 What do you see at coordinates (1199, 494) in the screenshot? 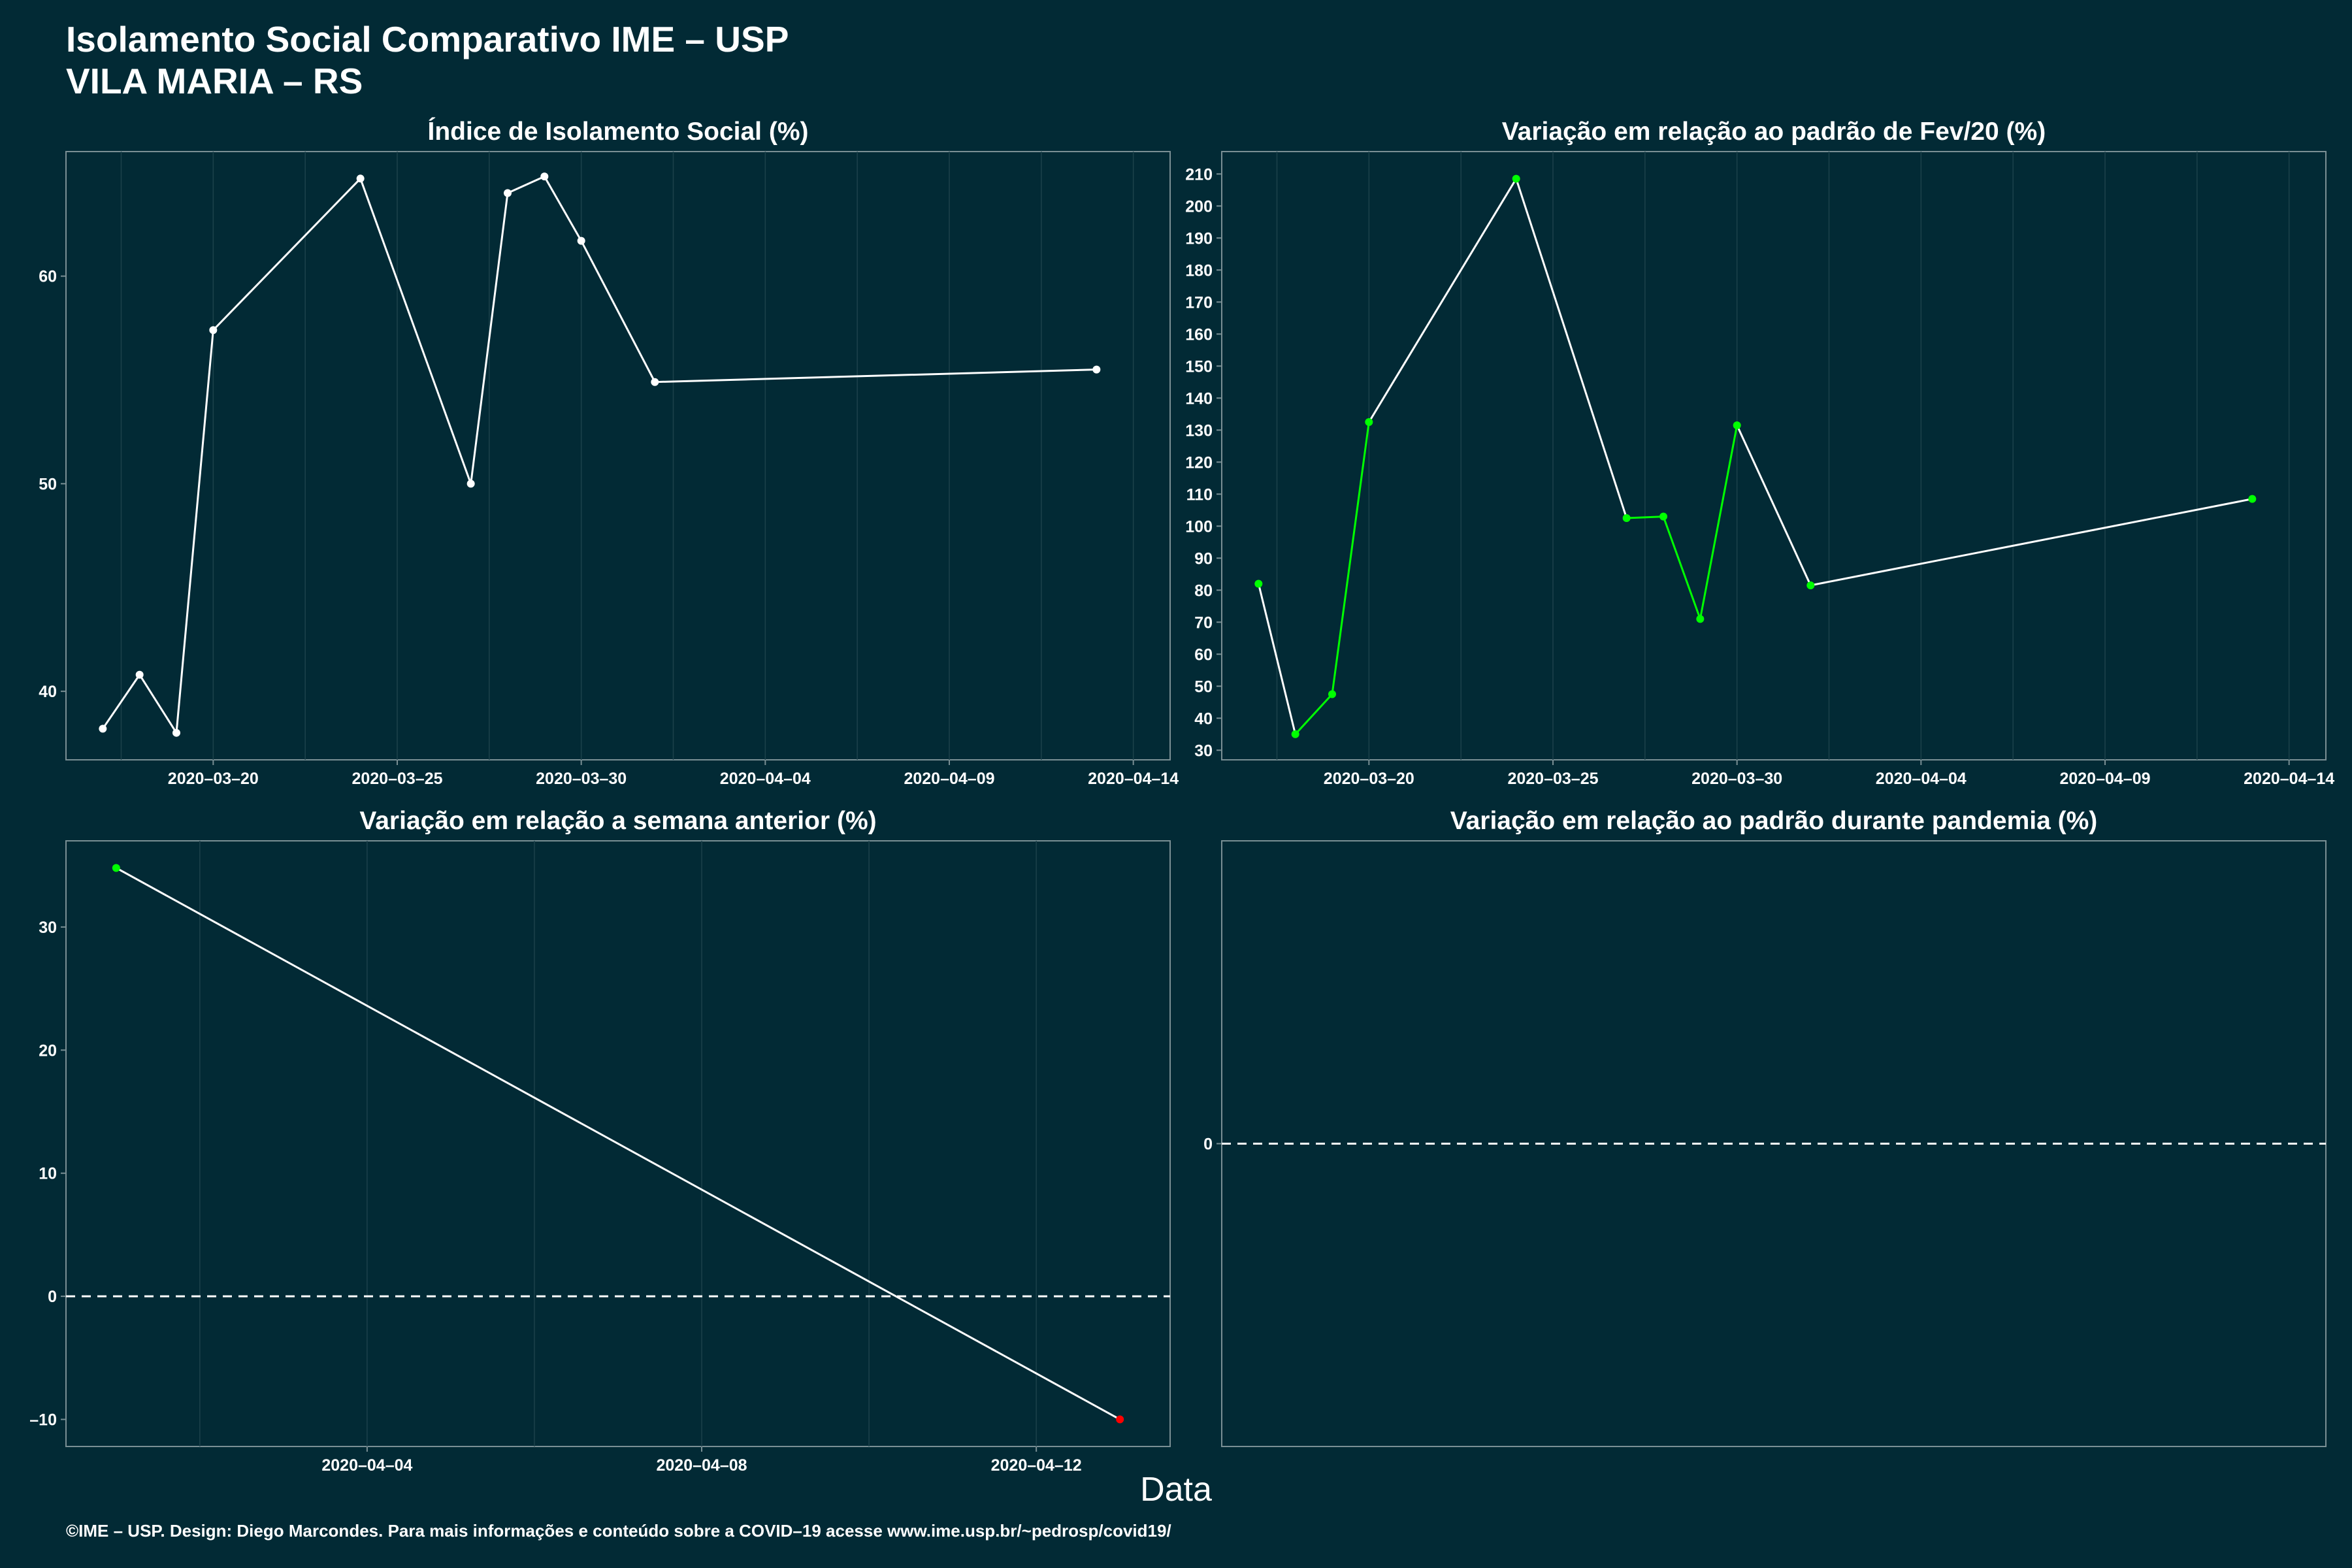
I see `y-tick-label: 110` at bounding box center [1199, 494].